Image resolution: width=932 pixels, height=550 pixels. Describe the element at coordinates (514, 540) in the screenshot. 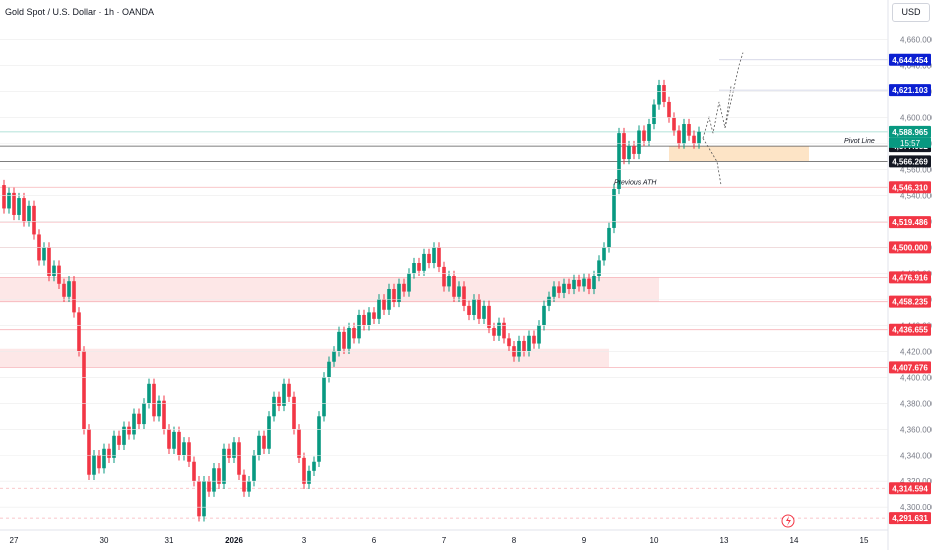

I see `x-tick-label: 8` at that location.